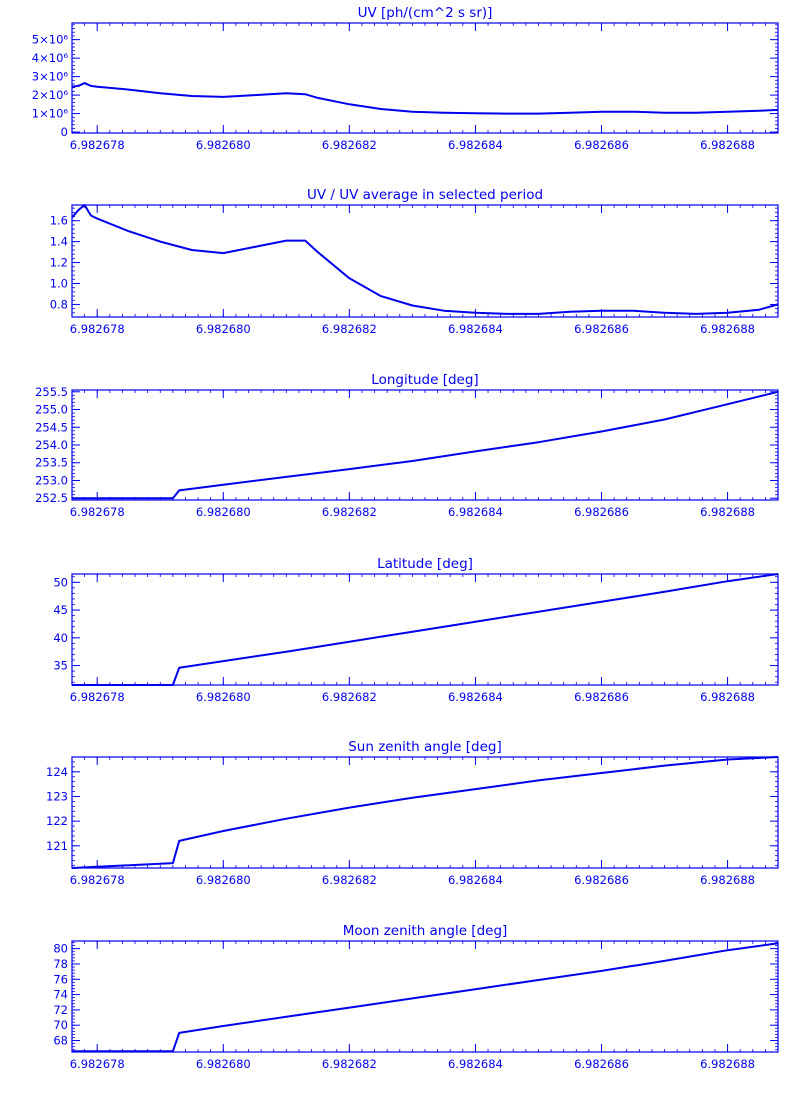  What do you see at coordinates (50, 58) in the screenshot?
I see `y-tick-label: 4×10⁶` at bounding box center [50, 58].